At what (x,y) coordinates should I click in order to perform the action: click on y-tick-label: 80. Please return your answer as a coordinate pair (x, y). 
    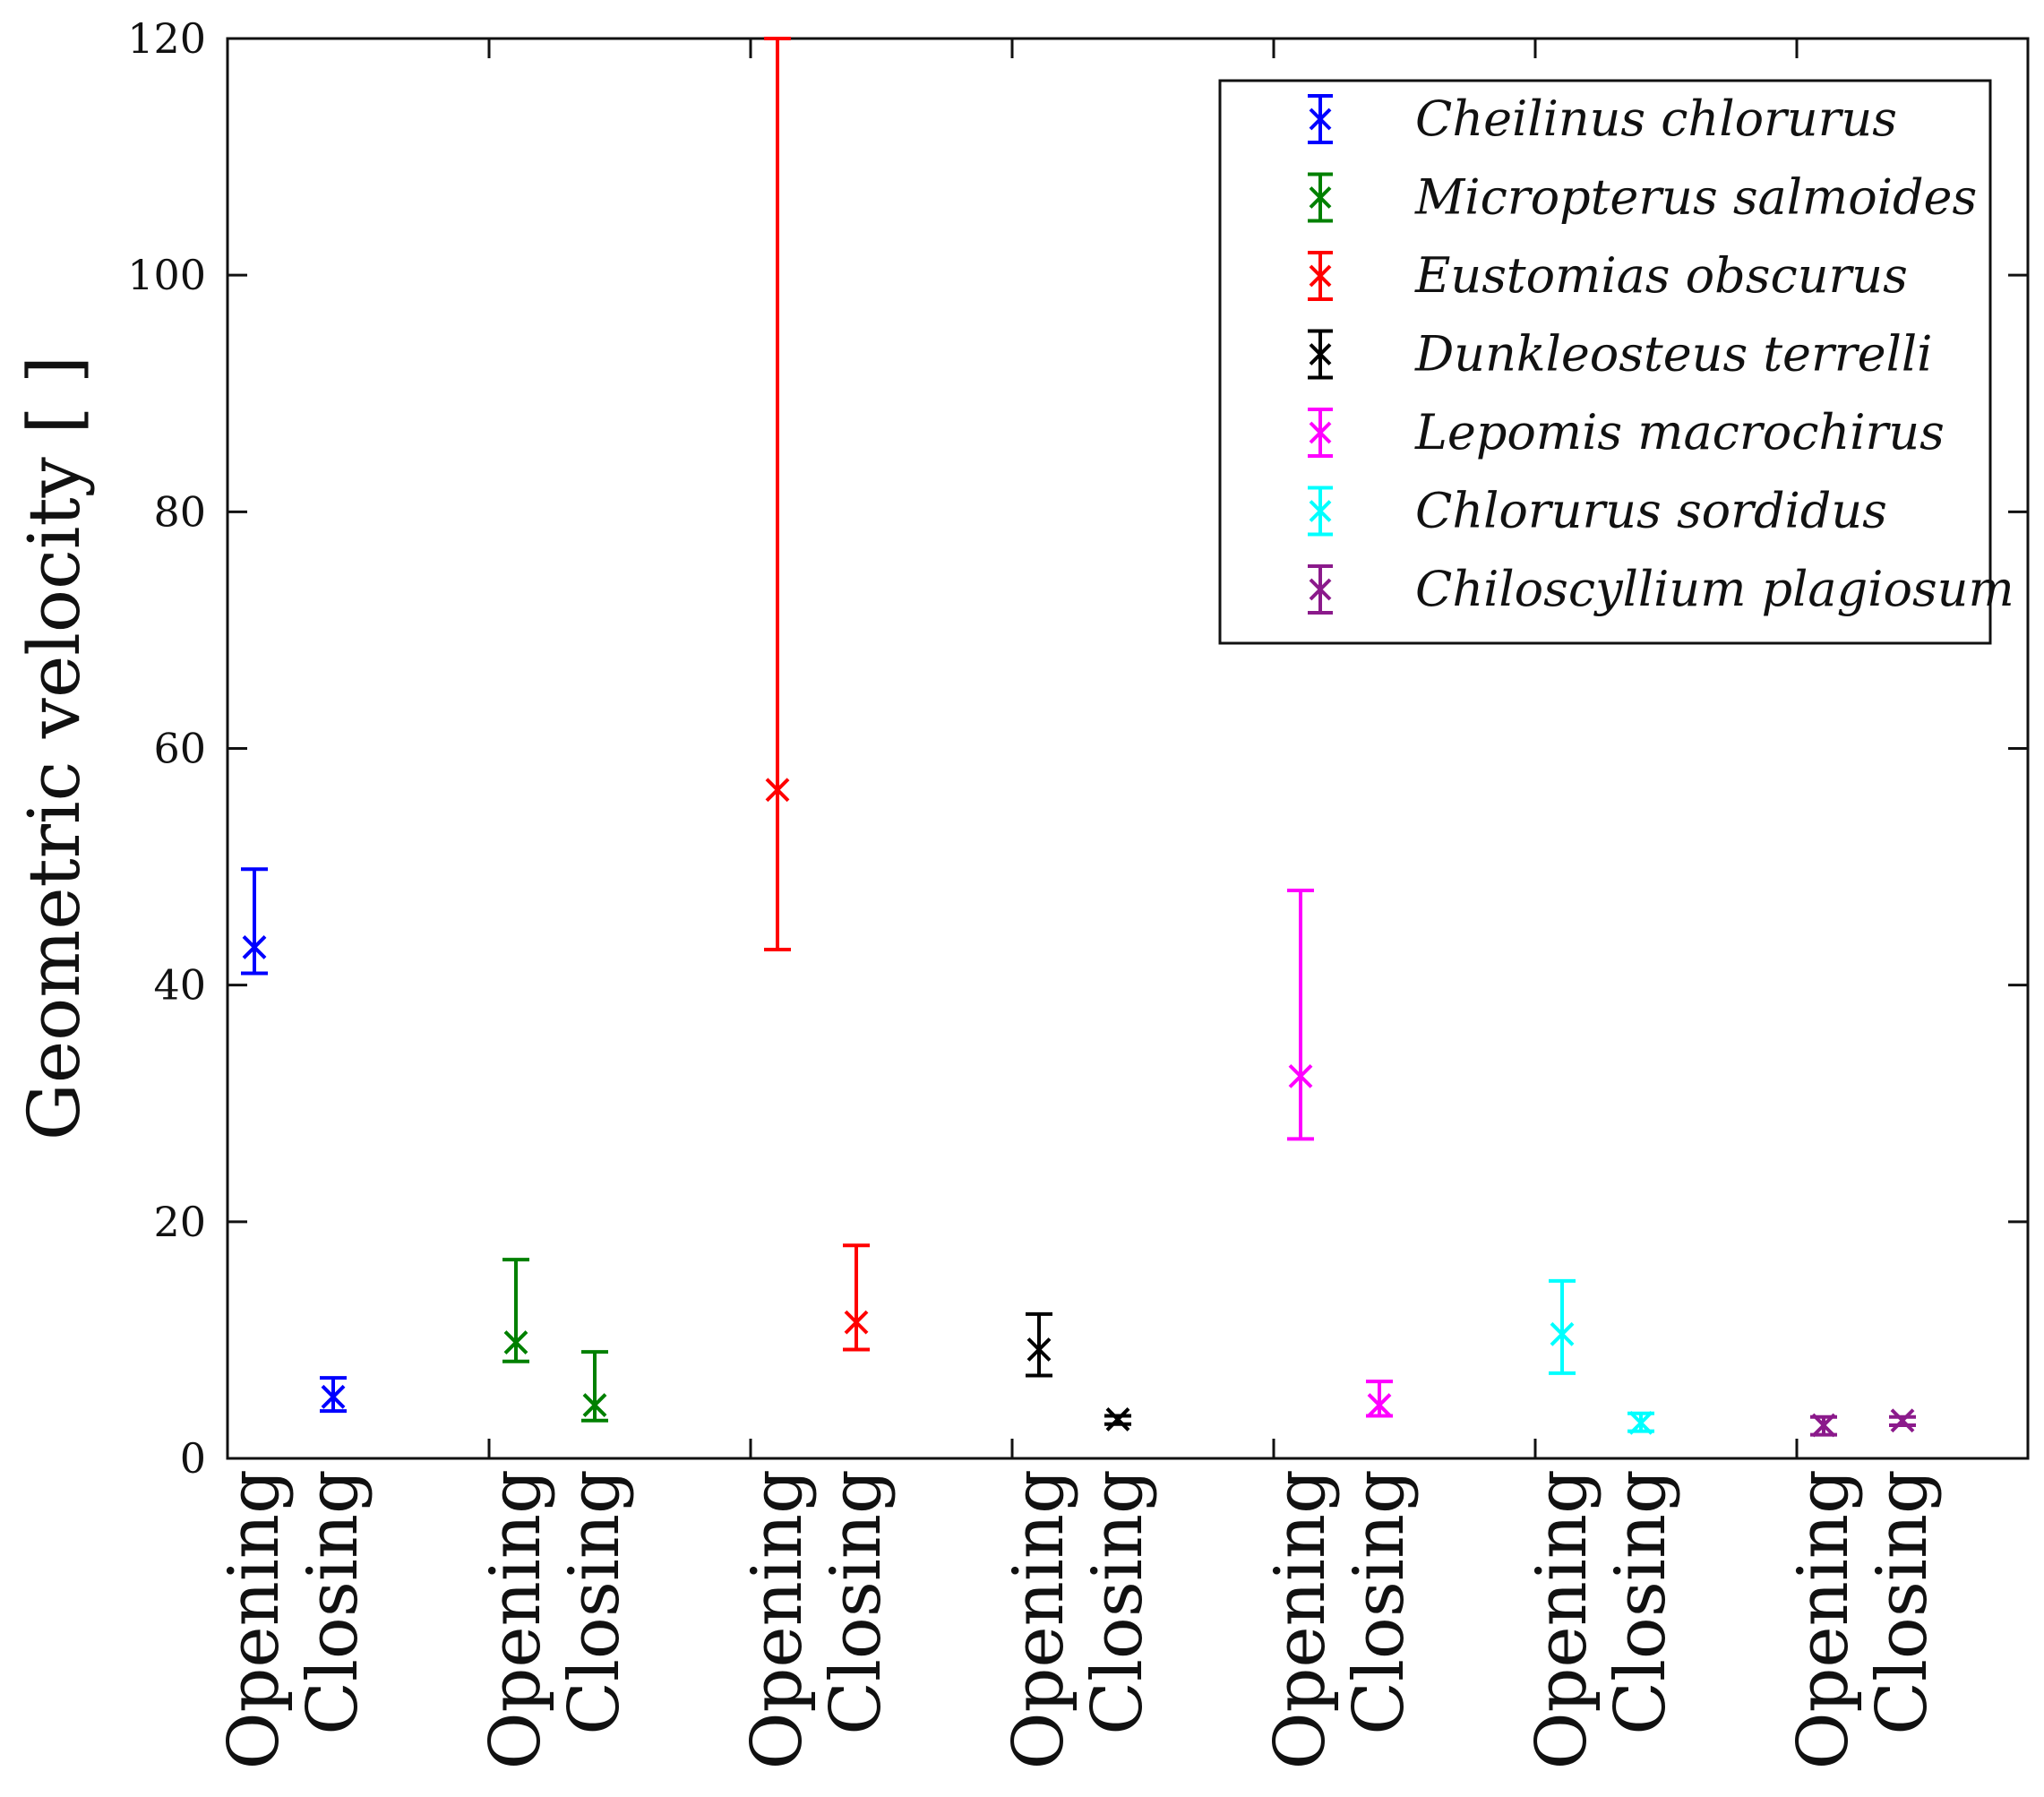
    Looking at the image, I should click on (179, 511).